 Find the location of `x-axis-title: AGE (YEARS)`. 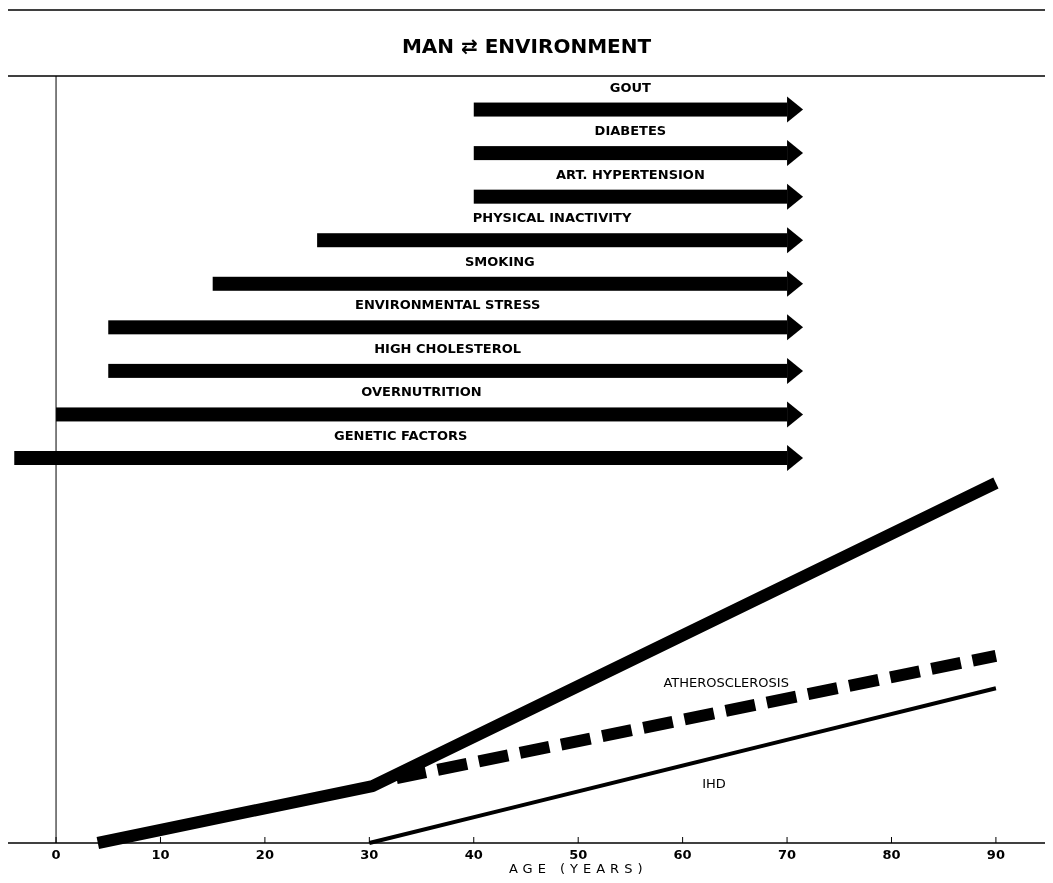

x-axis-title: AGE (YEARS) is located at coordinates (578, 868).